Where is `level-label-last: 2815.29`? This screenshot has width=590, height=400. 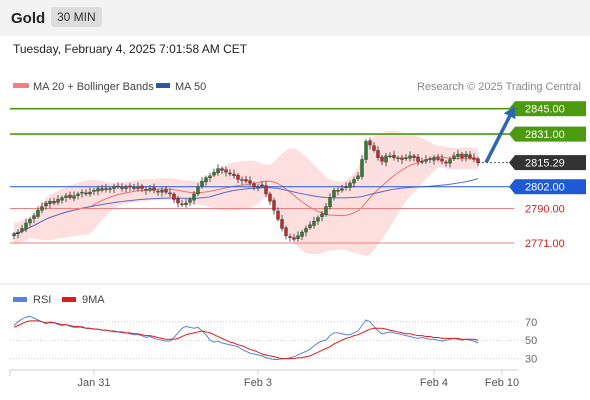
level-label-last: 2815.29 is located at coordinates (545, 164).